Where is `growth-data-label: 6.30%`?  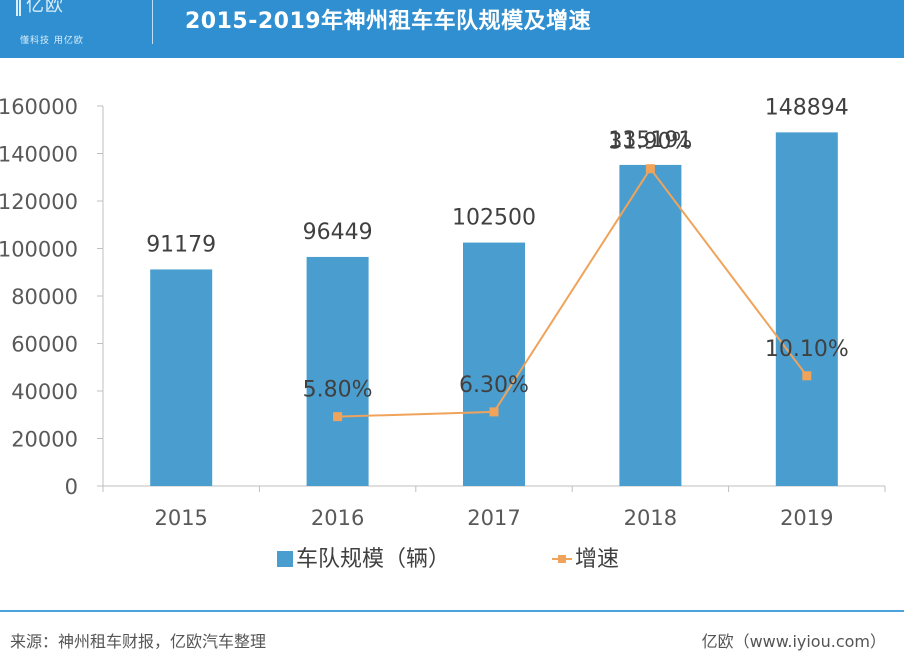
growth-data-label: 6.30% is located at coordinates (494, 385).